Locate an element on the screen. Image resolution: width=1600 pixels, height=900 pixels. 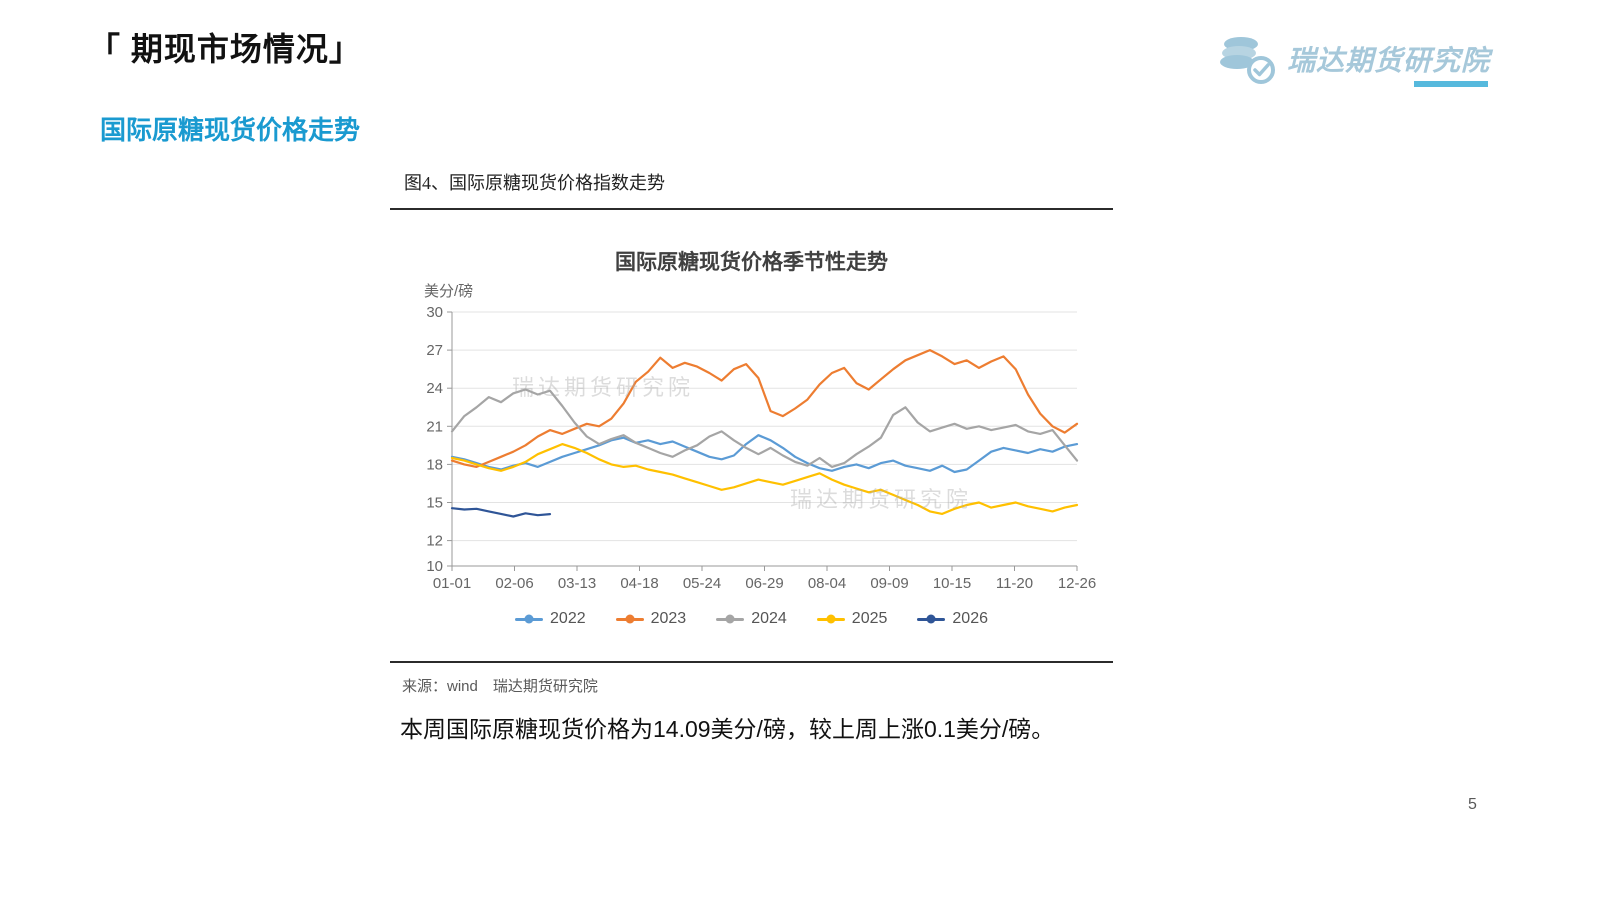
figure-top-rule is located at coordinates (751, 209).